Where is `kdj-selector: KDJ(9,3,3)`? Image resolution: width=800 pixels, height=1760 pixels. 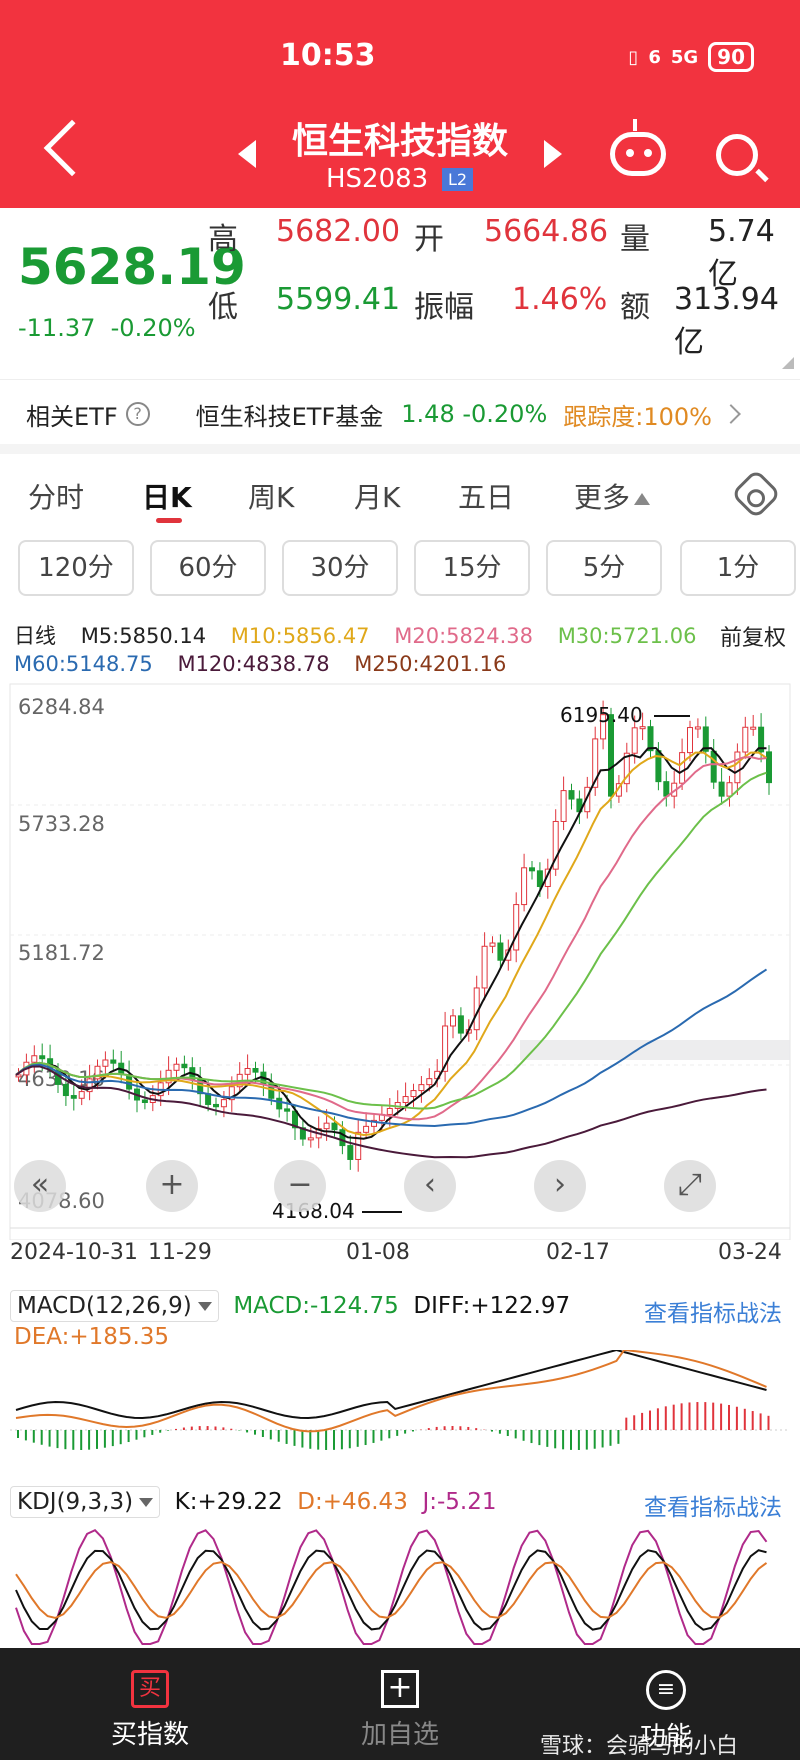
kdj-selector: KDJ(9,3,3) is located at coordinates (85, 1502).